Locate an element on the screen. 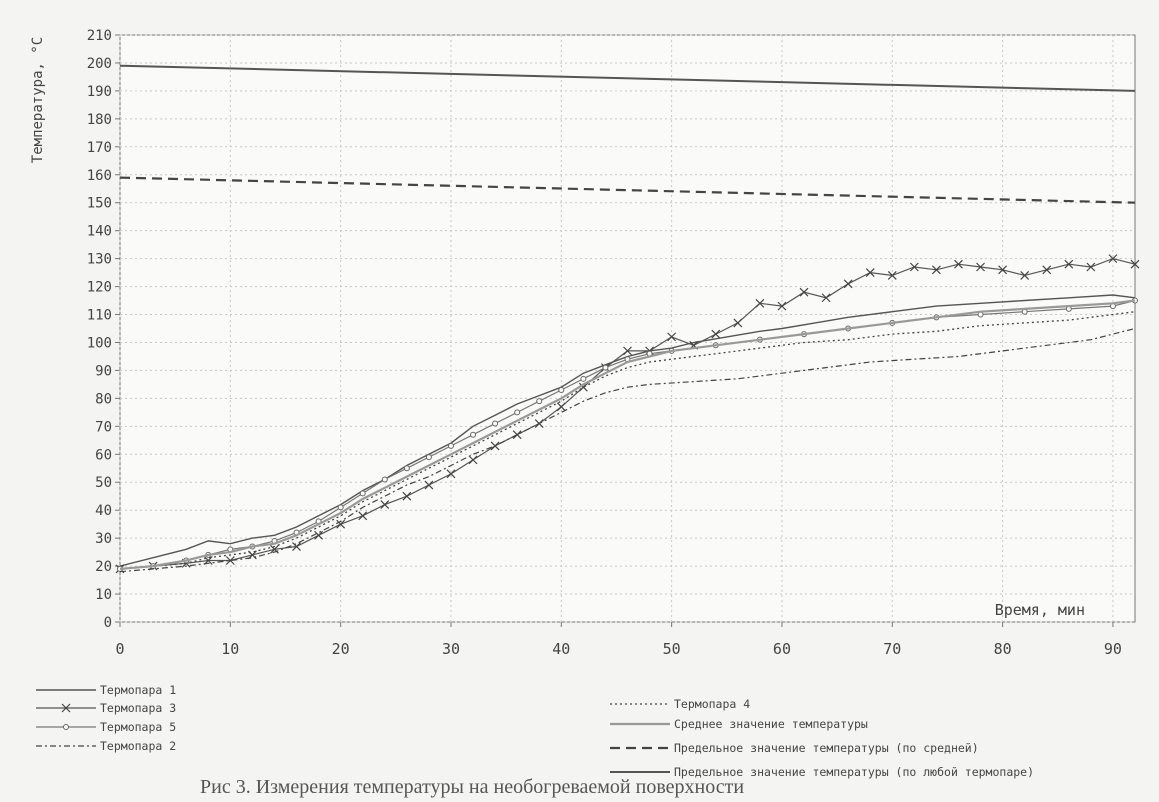 The image size is (1159, 802). x-tick-label: 20 is located at coordinates (341, 649).